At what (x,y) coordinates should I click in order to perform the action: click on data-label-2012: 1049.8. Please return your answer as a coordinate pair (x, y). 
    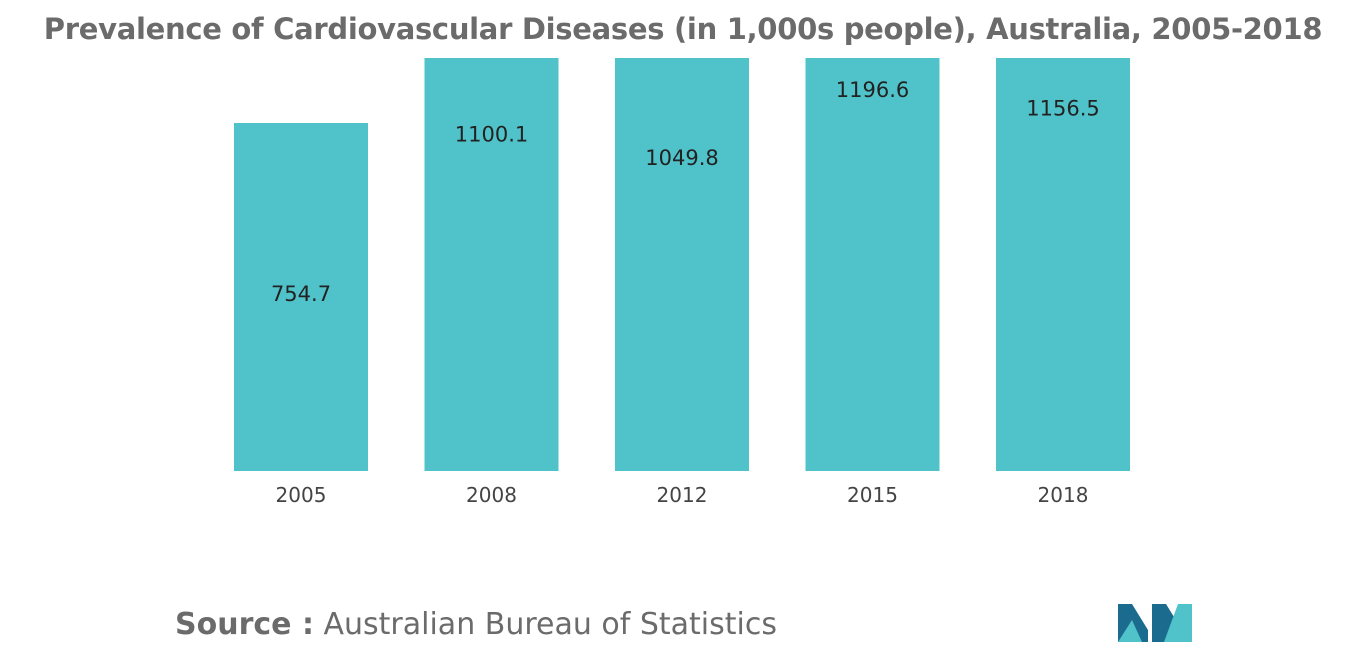
    Looking at the image, I should click on (681, 158).